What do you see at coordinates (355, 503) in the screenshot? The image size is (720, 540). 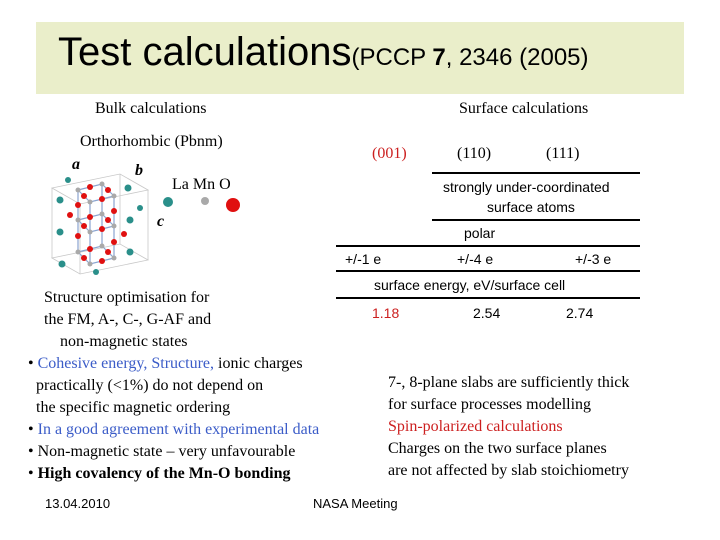 I see `footer-meeting: NASA Meeting` at bounding box center [355, 503].